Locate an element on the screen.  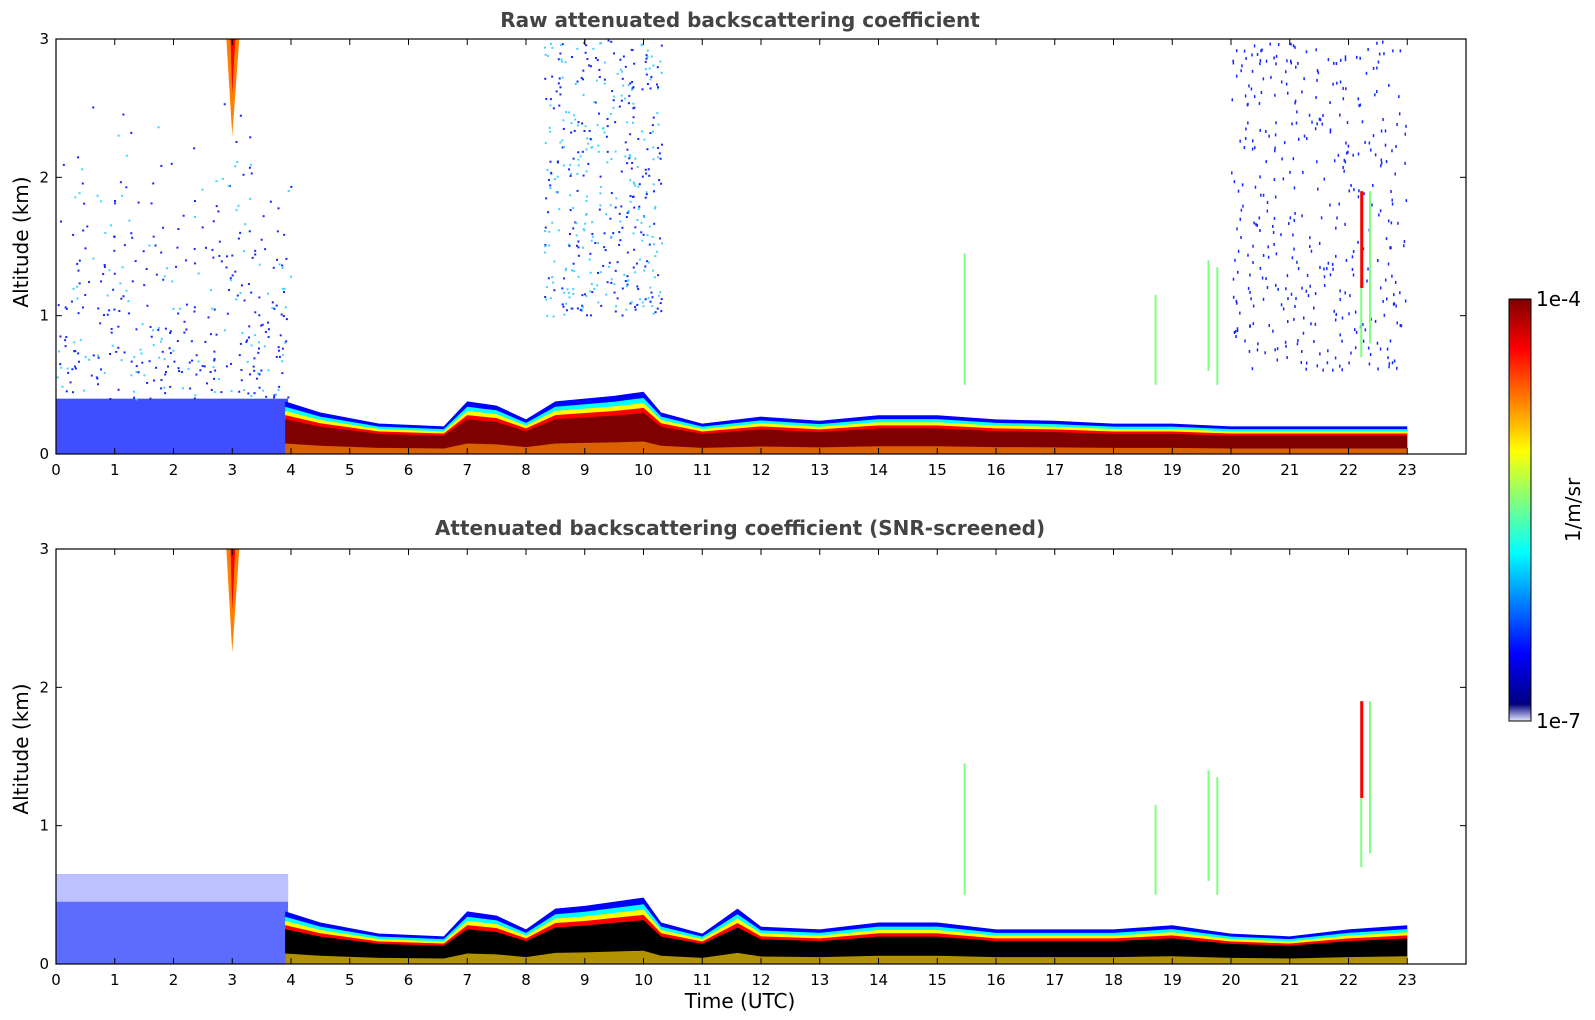
colorbar-gradient is located at coordinates (1520, 510).